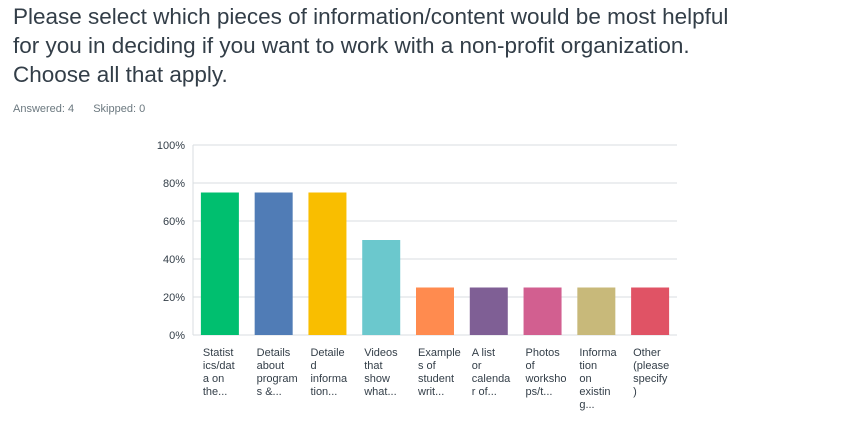  What do you see at coordinates (174, 222) in the screenshot?
I see `y-tick-label: 60%` at bounding box center [174, 222].